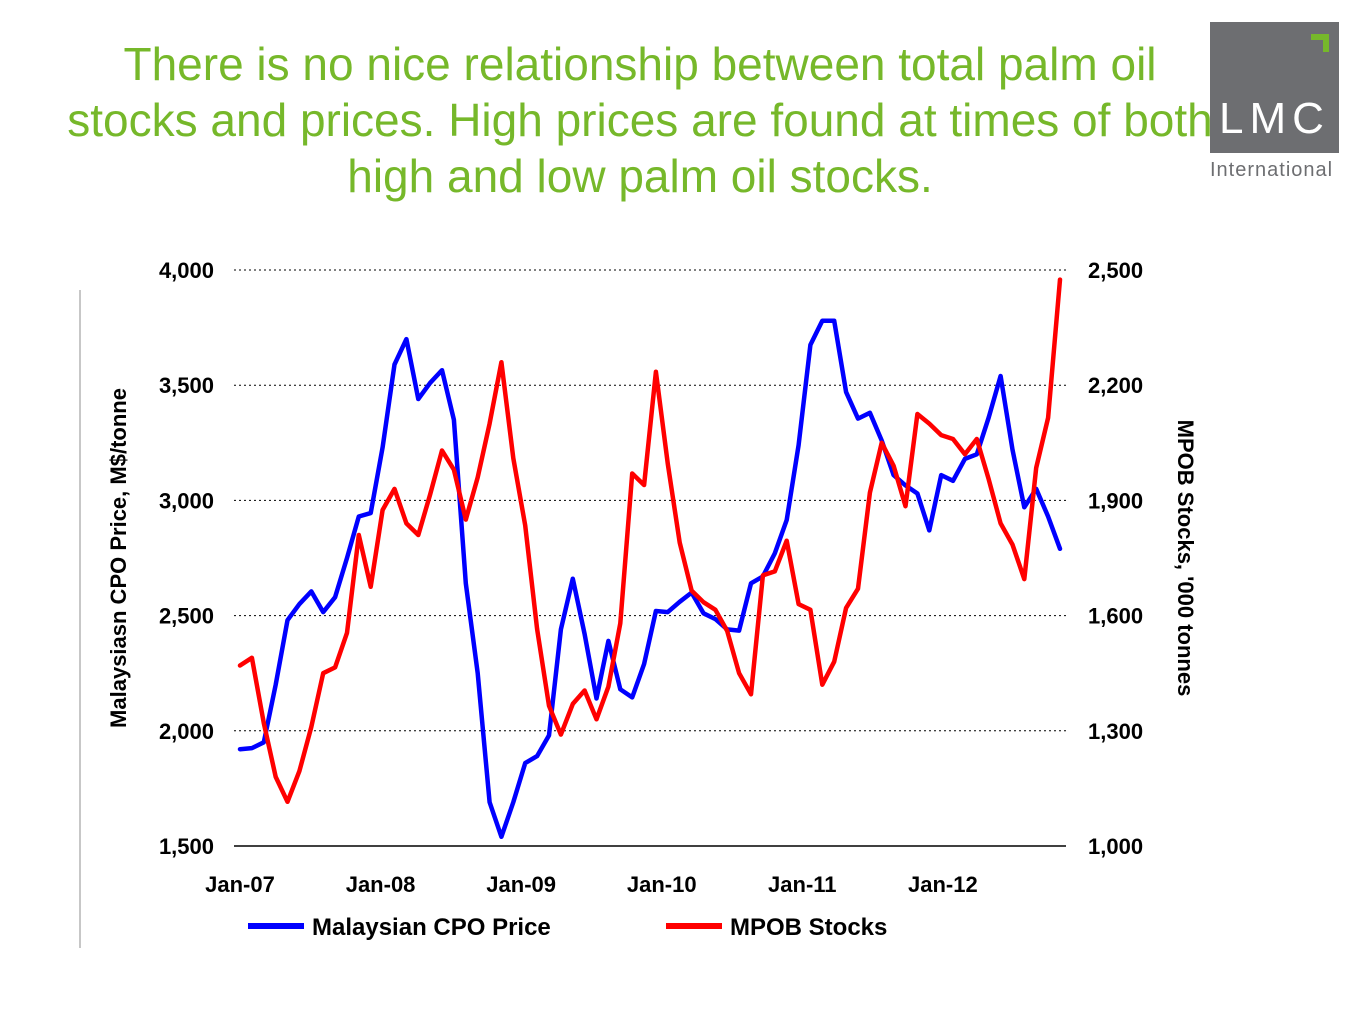  What do you see at coordinates (240, 884) in the screenshot?
I see `x-tick-label: Jan-07` at bounding box center [240, 884].